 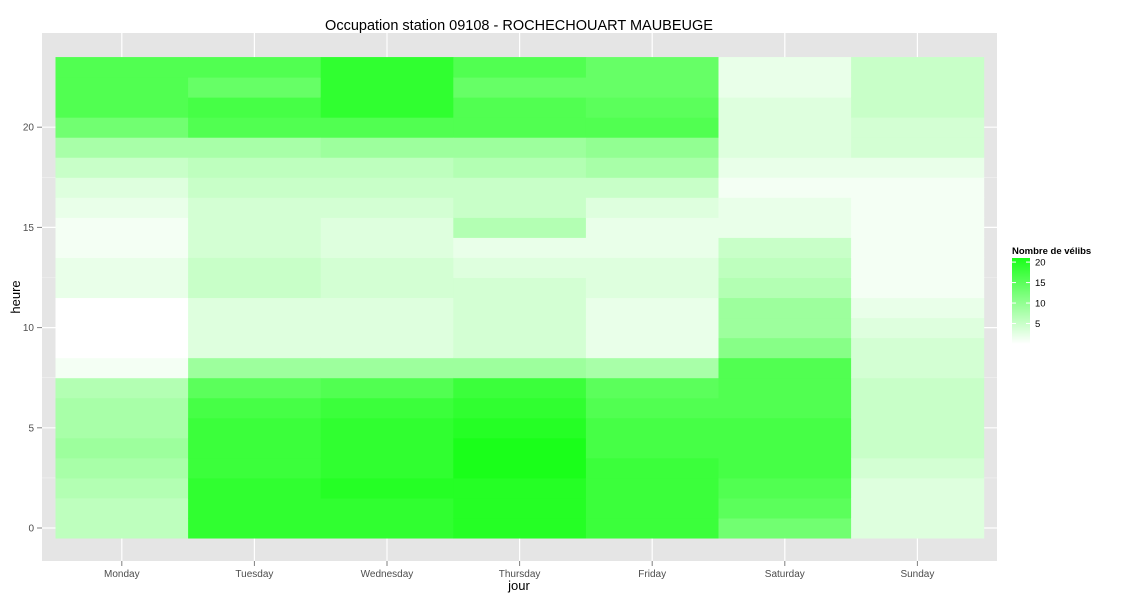 I want to click on x-tick-label: Tuesday, so click(x=254, y=574).